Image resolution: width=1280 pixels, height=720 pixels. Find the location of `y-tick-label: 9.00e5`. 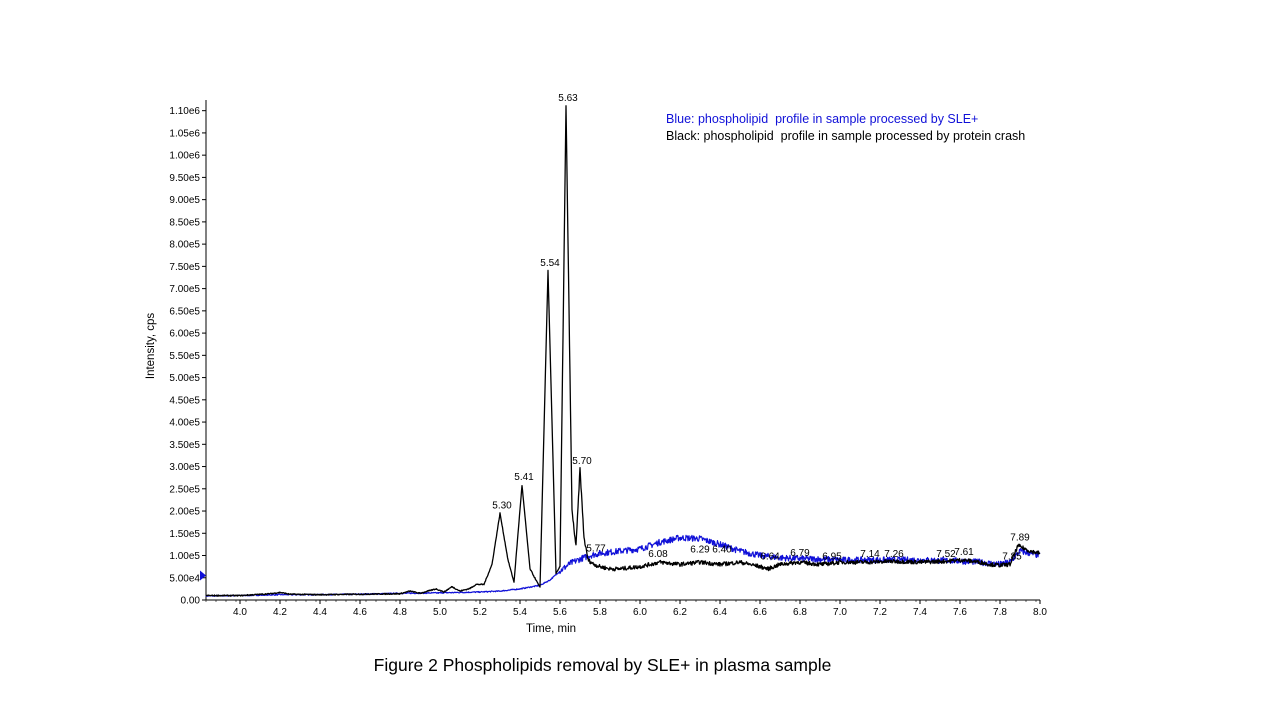

y-tick-label: 9.00e5 is located at coordinates (184, 200).